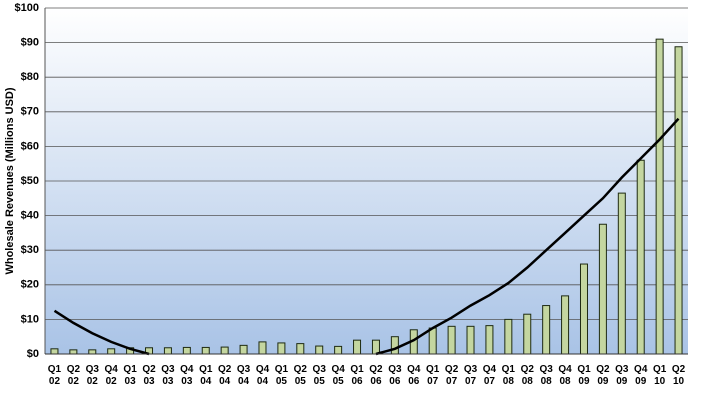 The height and width of the screenshot is (403, 703). What do you see at coordinates (30, 112) in the screenshot?
I see `y-tick-label: $70` at bounding box center [30, 112].